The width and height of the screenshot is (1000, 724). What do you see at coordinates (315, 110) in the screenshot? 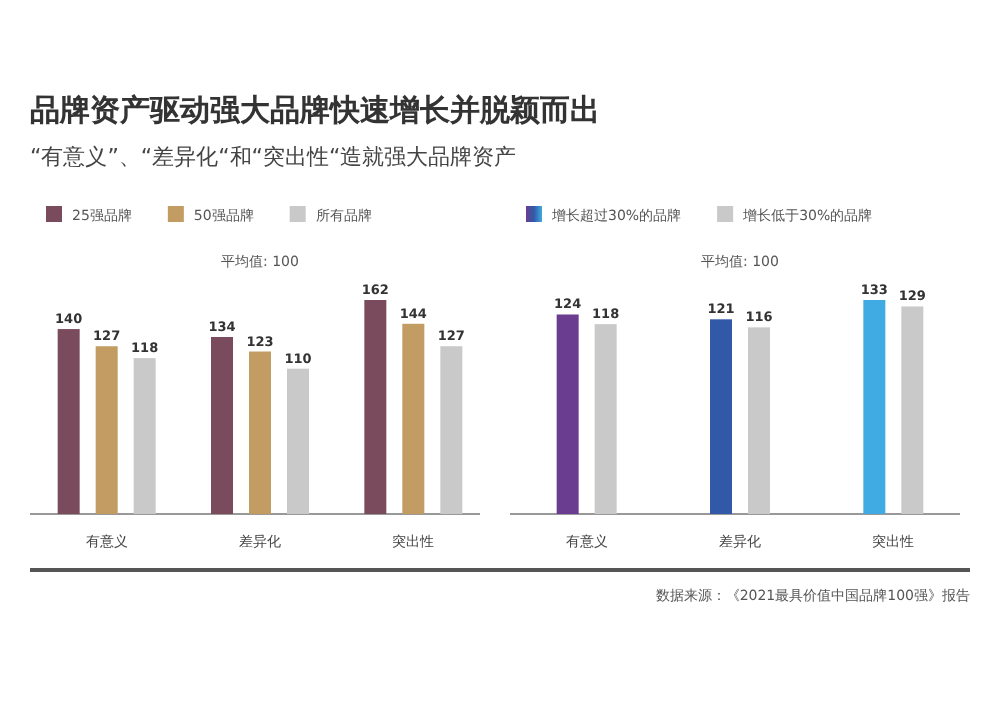
I see `chart-title: 品牌资产驱动强大品牌快速增长并脱颖而出` at bounding box center [315, 110].